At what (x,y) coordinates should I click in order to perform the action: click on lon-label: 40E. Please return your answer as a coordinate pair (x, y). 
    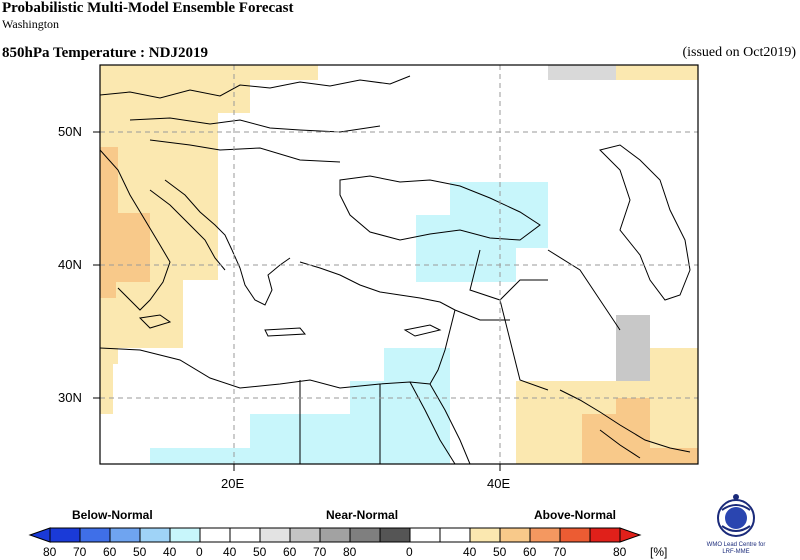
    Looking at the image, I should click on (499, 483).